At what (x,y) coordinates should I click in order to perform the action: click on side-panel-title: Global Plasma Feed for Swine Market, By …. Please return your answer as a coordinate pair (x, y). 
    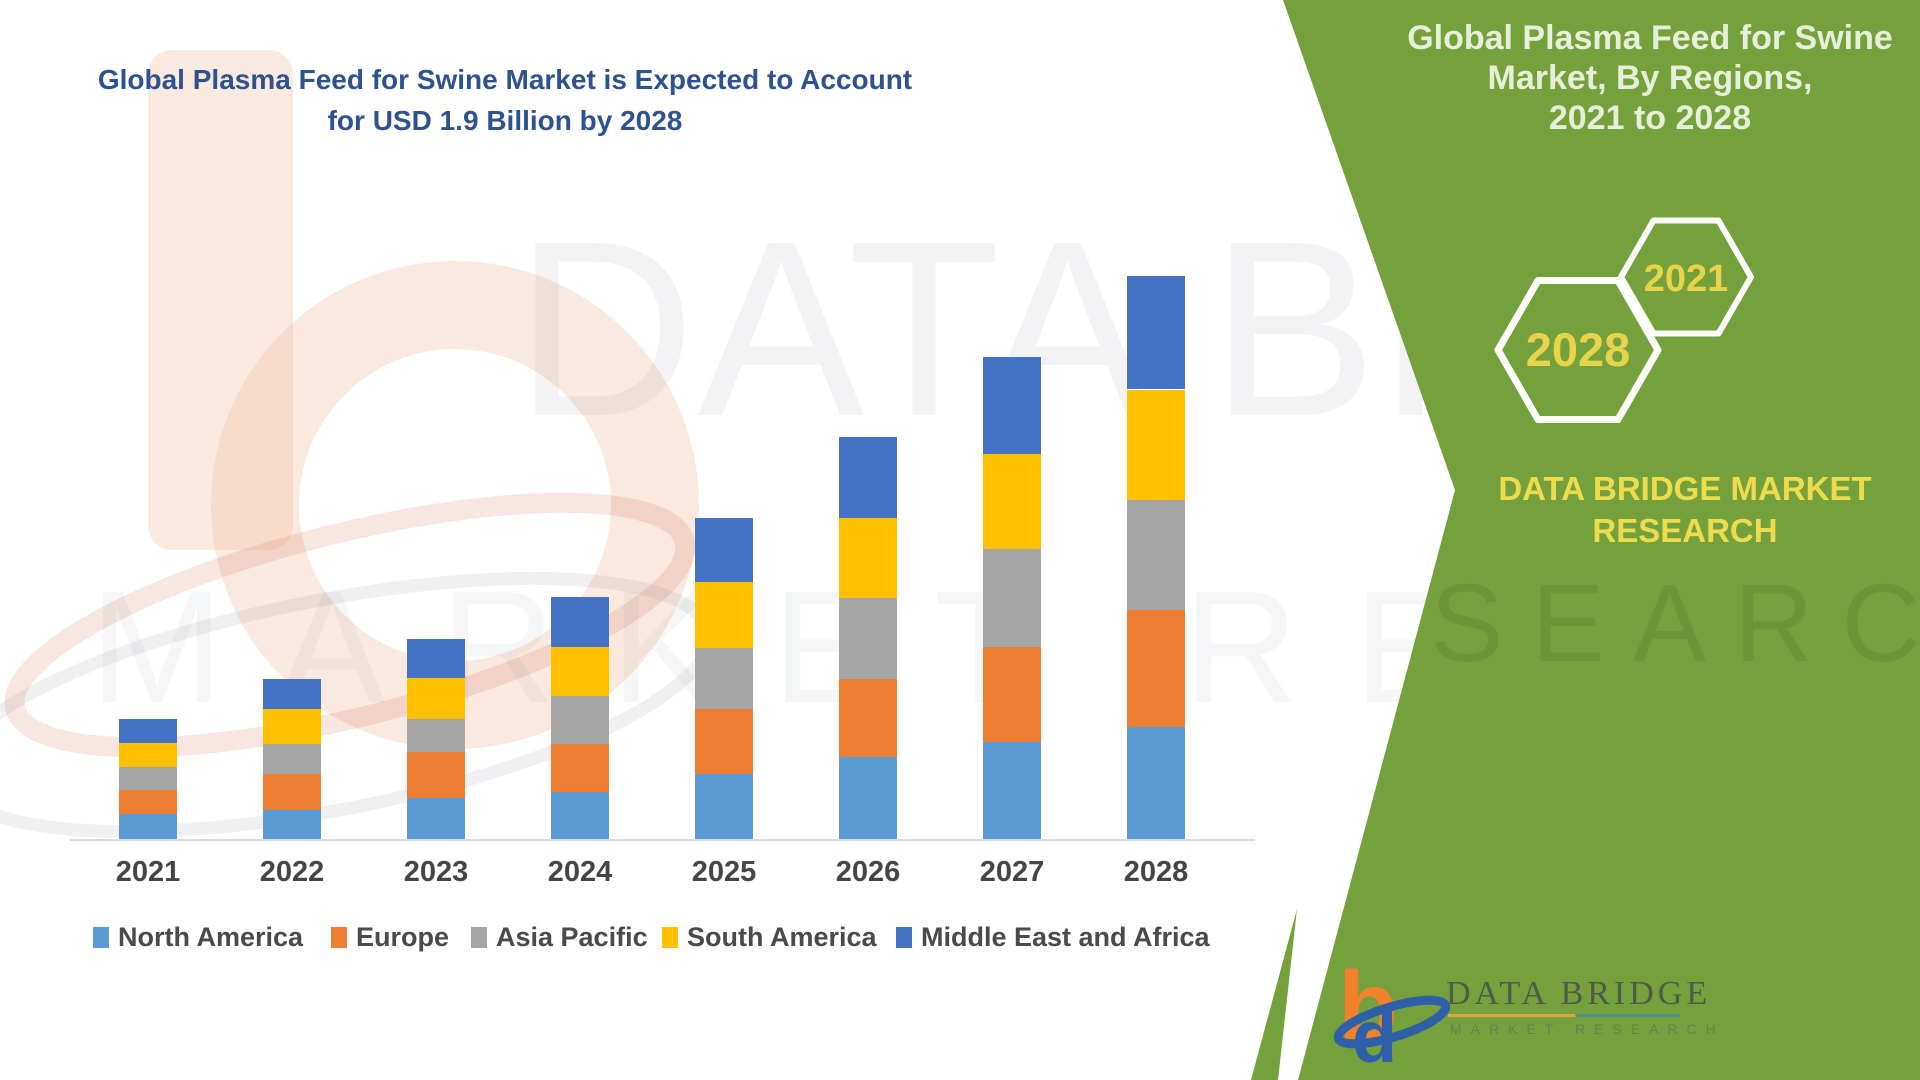
    Looking at the image, I should click on (1650, 78).